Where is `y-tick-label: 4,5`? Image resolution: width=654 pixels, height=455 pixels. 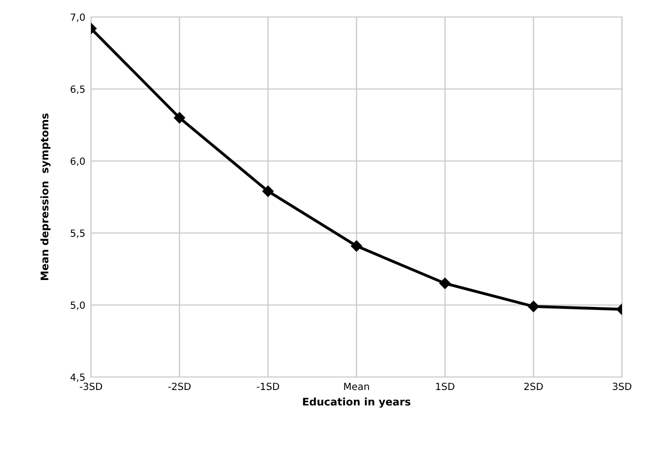
y-tick-label: 4,5 is located at coordinates (77, 378).